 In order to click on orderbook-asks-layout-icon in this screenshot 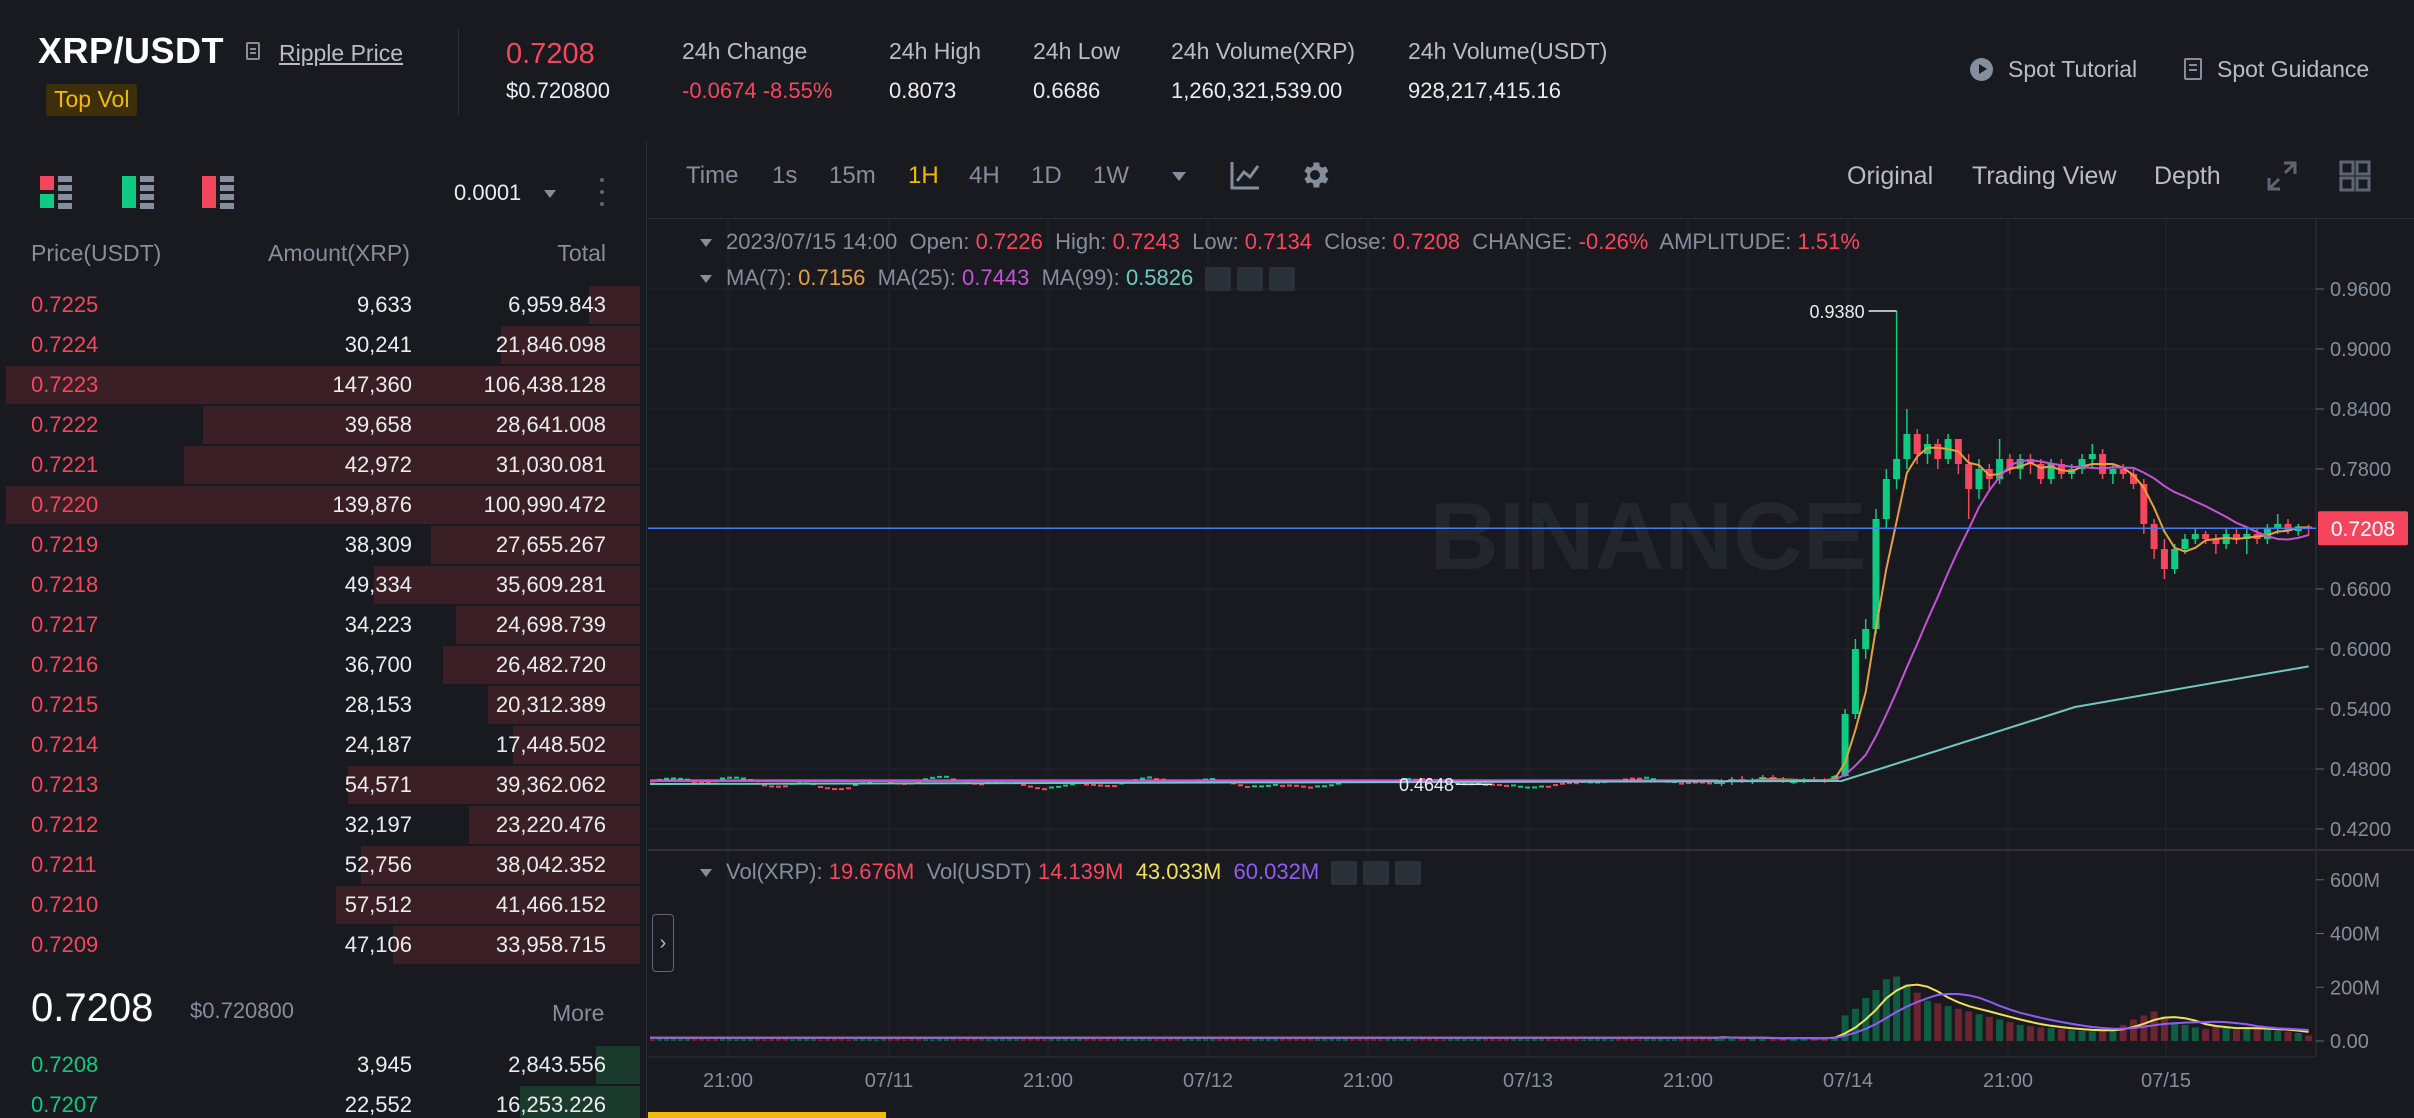, I will do `click(219, 193)`.